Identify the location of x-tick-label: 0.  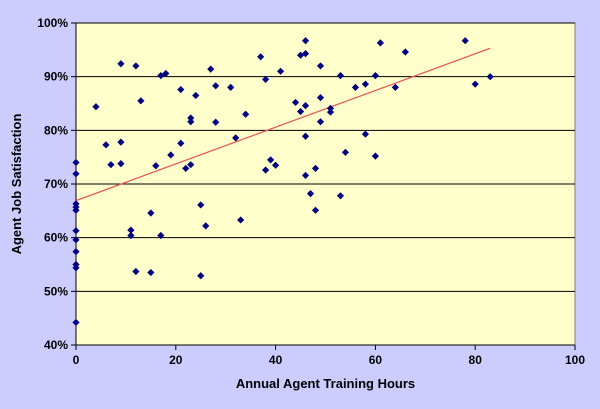
(76, 360).